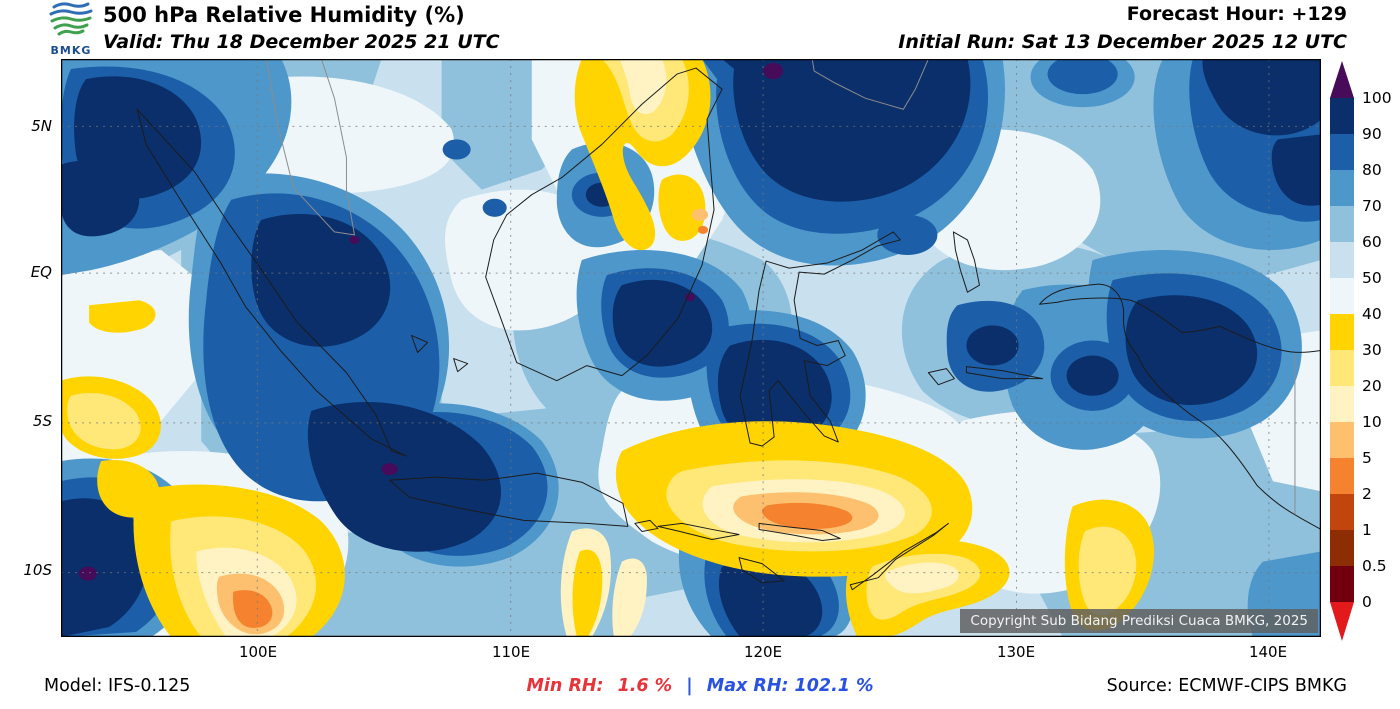 The width and height of the screenshot is (1400, 709). I want to click on coast-kalimantan, so click(604, 224).